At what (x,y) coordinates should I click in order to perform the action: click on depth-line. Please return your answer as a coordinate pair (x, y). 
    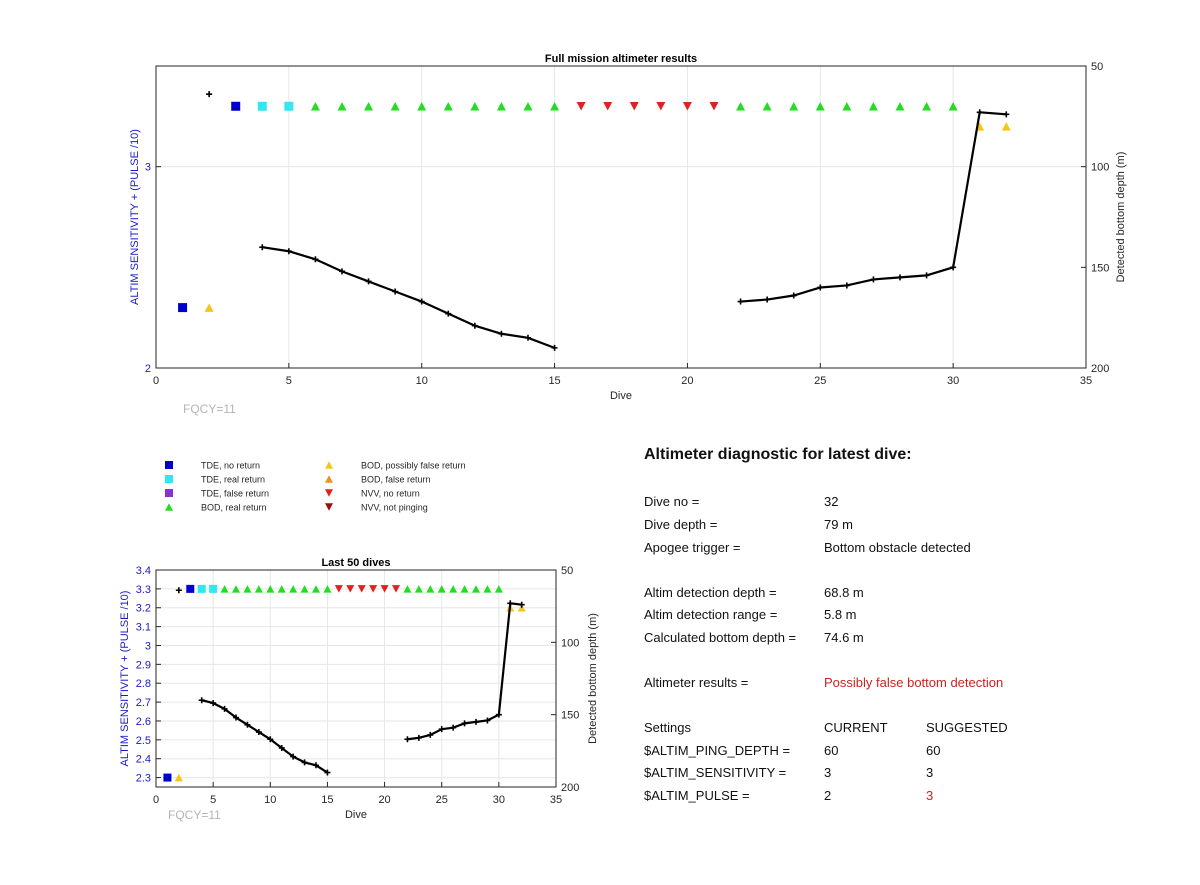
    Looking at the image, I should click on (873, 207).